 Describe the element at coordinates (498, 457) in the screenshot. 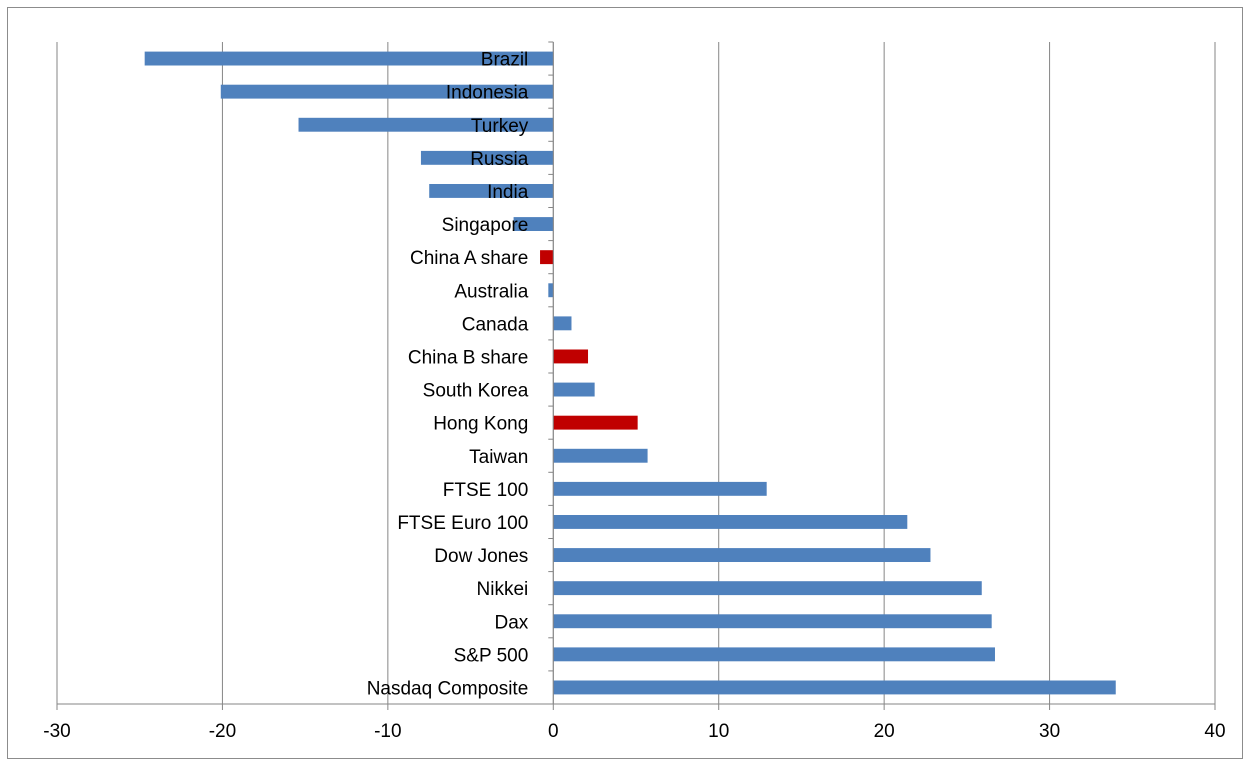

I see `category-label: Taiwan` at that location.